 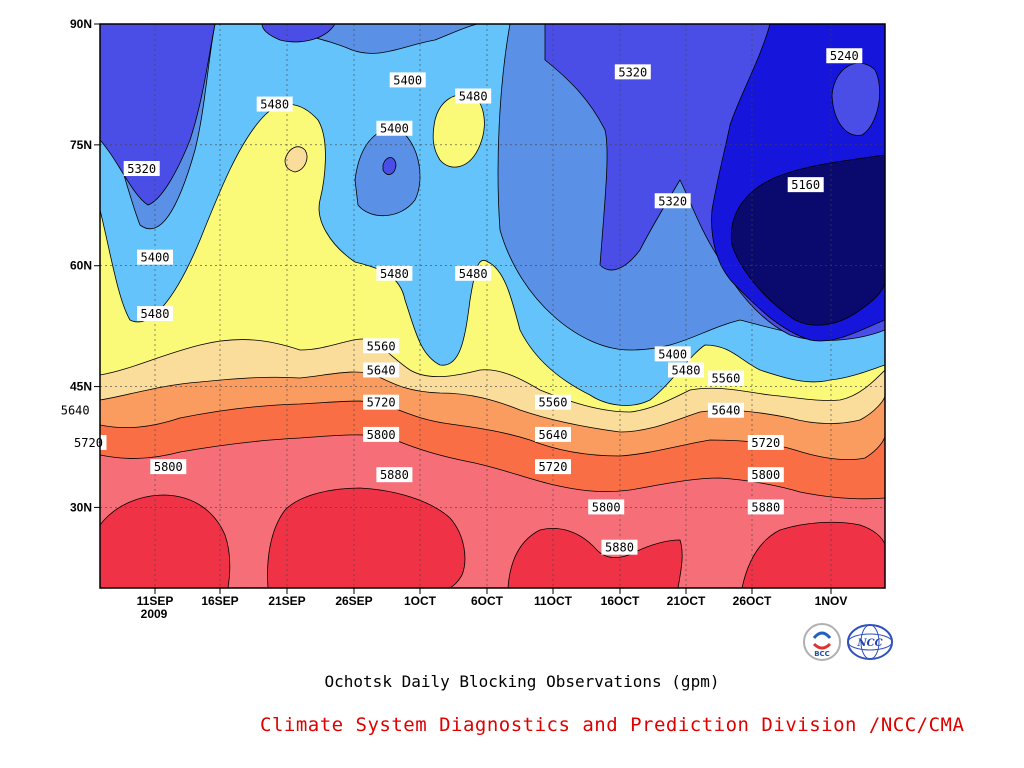 What do you see at coordinates (807, 240) in the screenshot?
I see `c5160-band-region` at bounding box center [807, 240].